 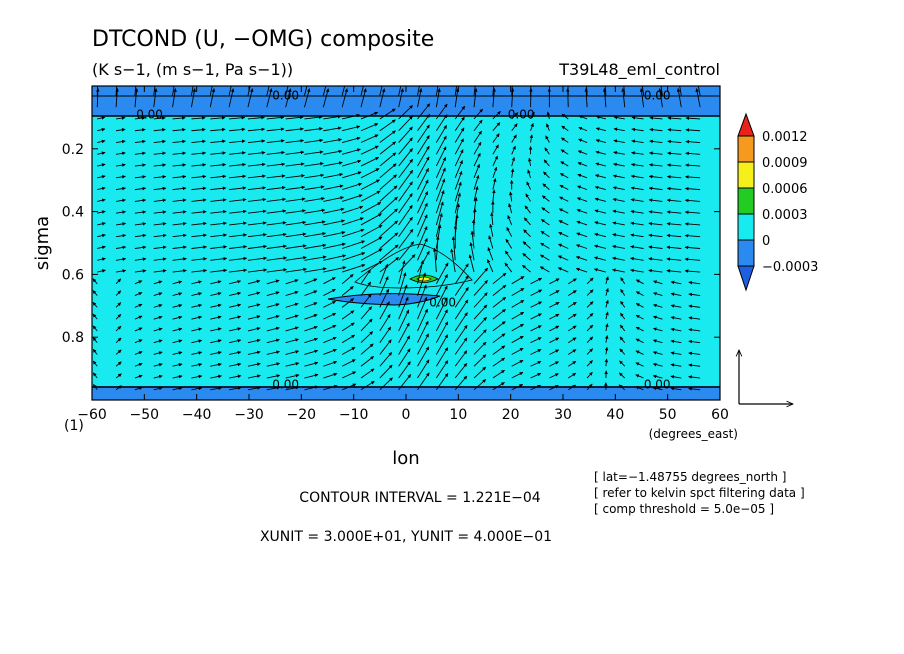 What do you see at coordinates (424, 279) in the screenshot?
I see `positive-core-inner` at bounding box center [424, 279].